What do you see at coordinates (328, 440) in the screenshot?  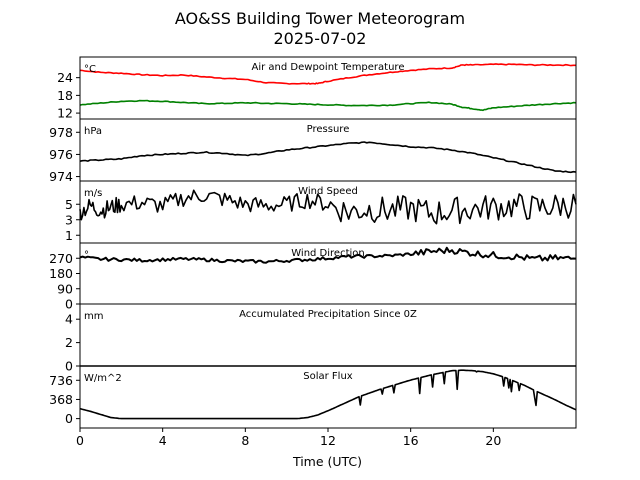 I see `x-tick-label: 12` at bounding box center [328, 440].